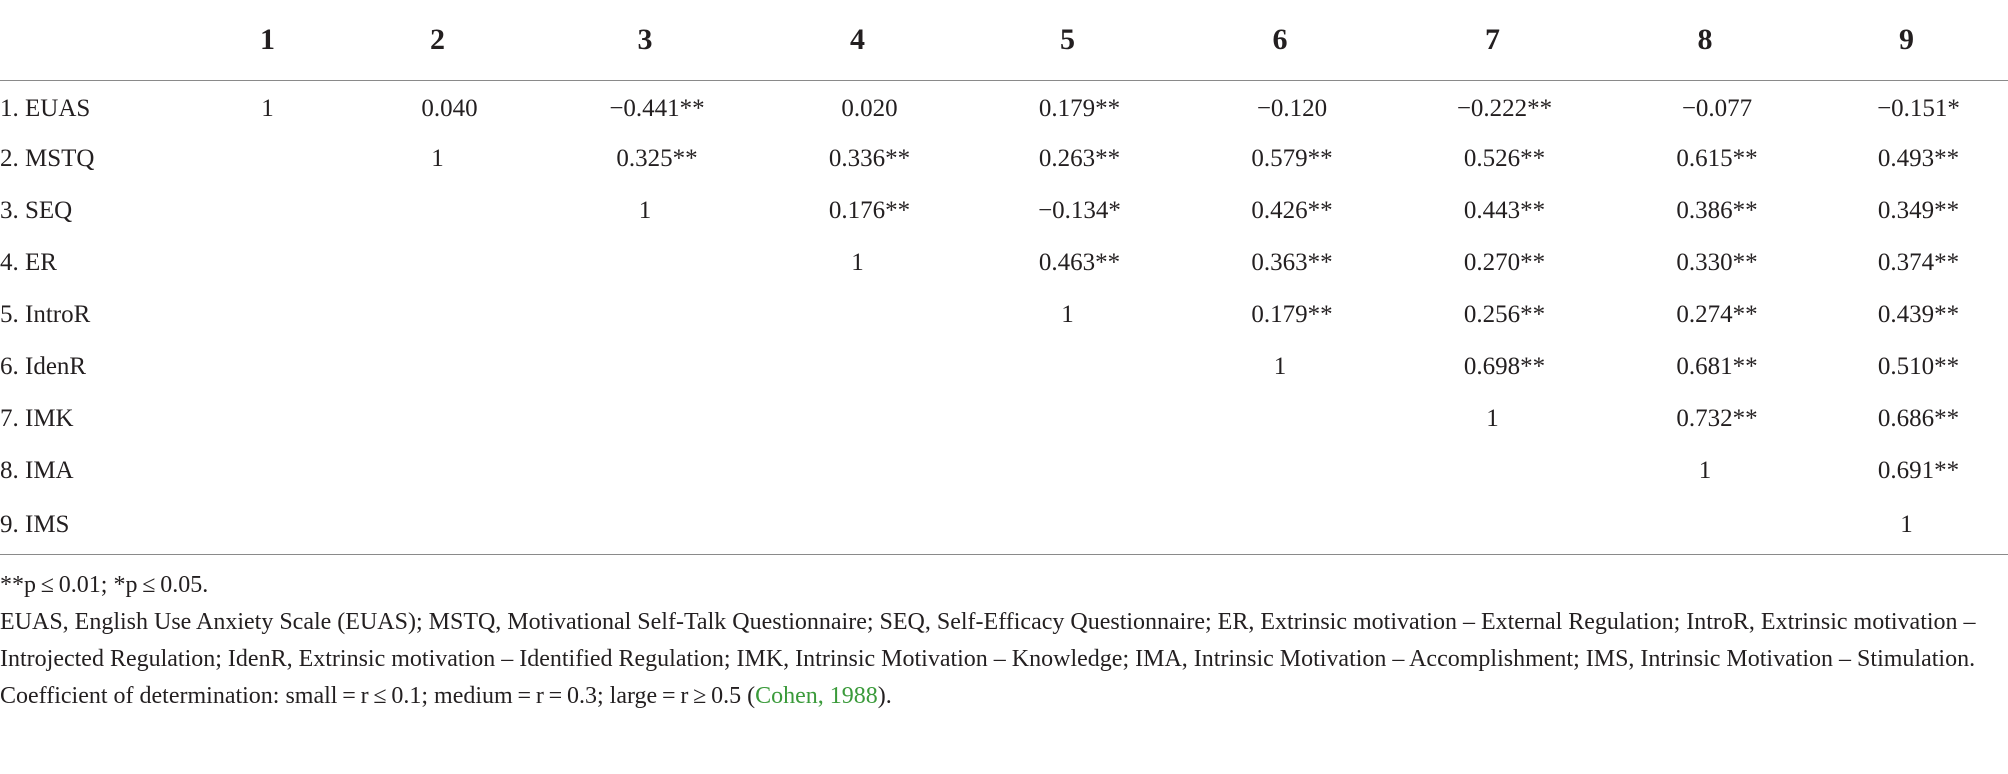  Describe the element at coordinates (1717, 418) in the screenshot. I see `table-cell: 0.732**` at that location.